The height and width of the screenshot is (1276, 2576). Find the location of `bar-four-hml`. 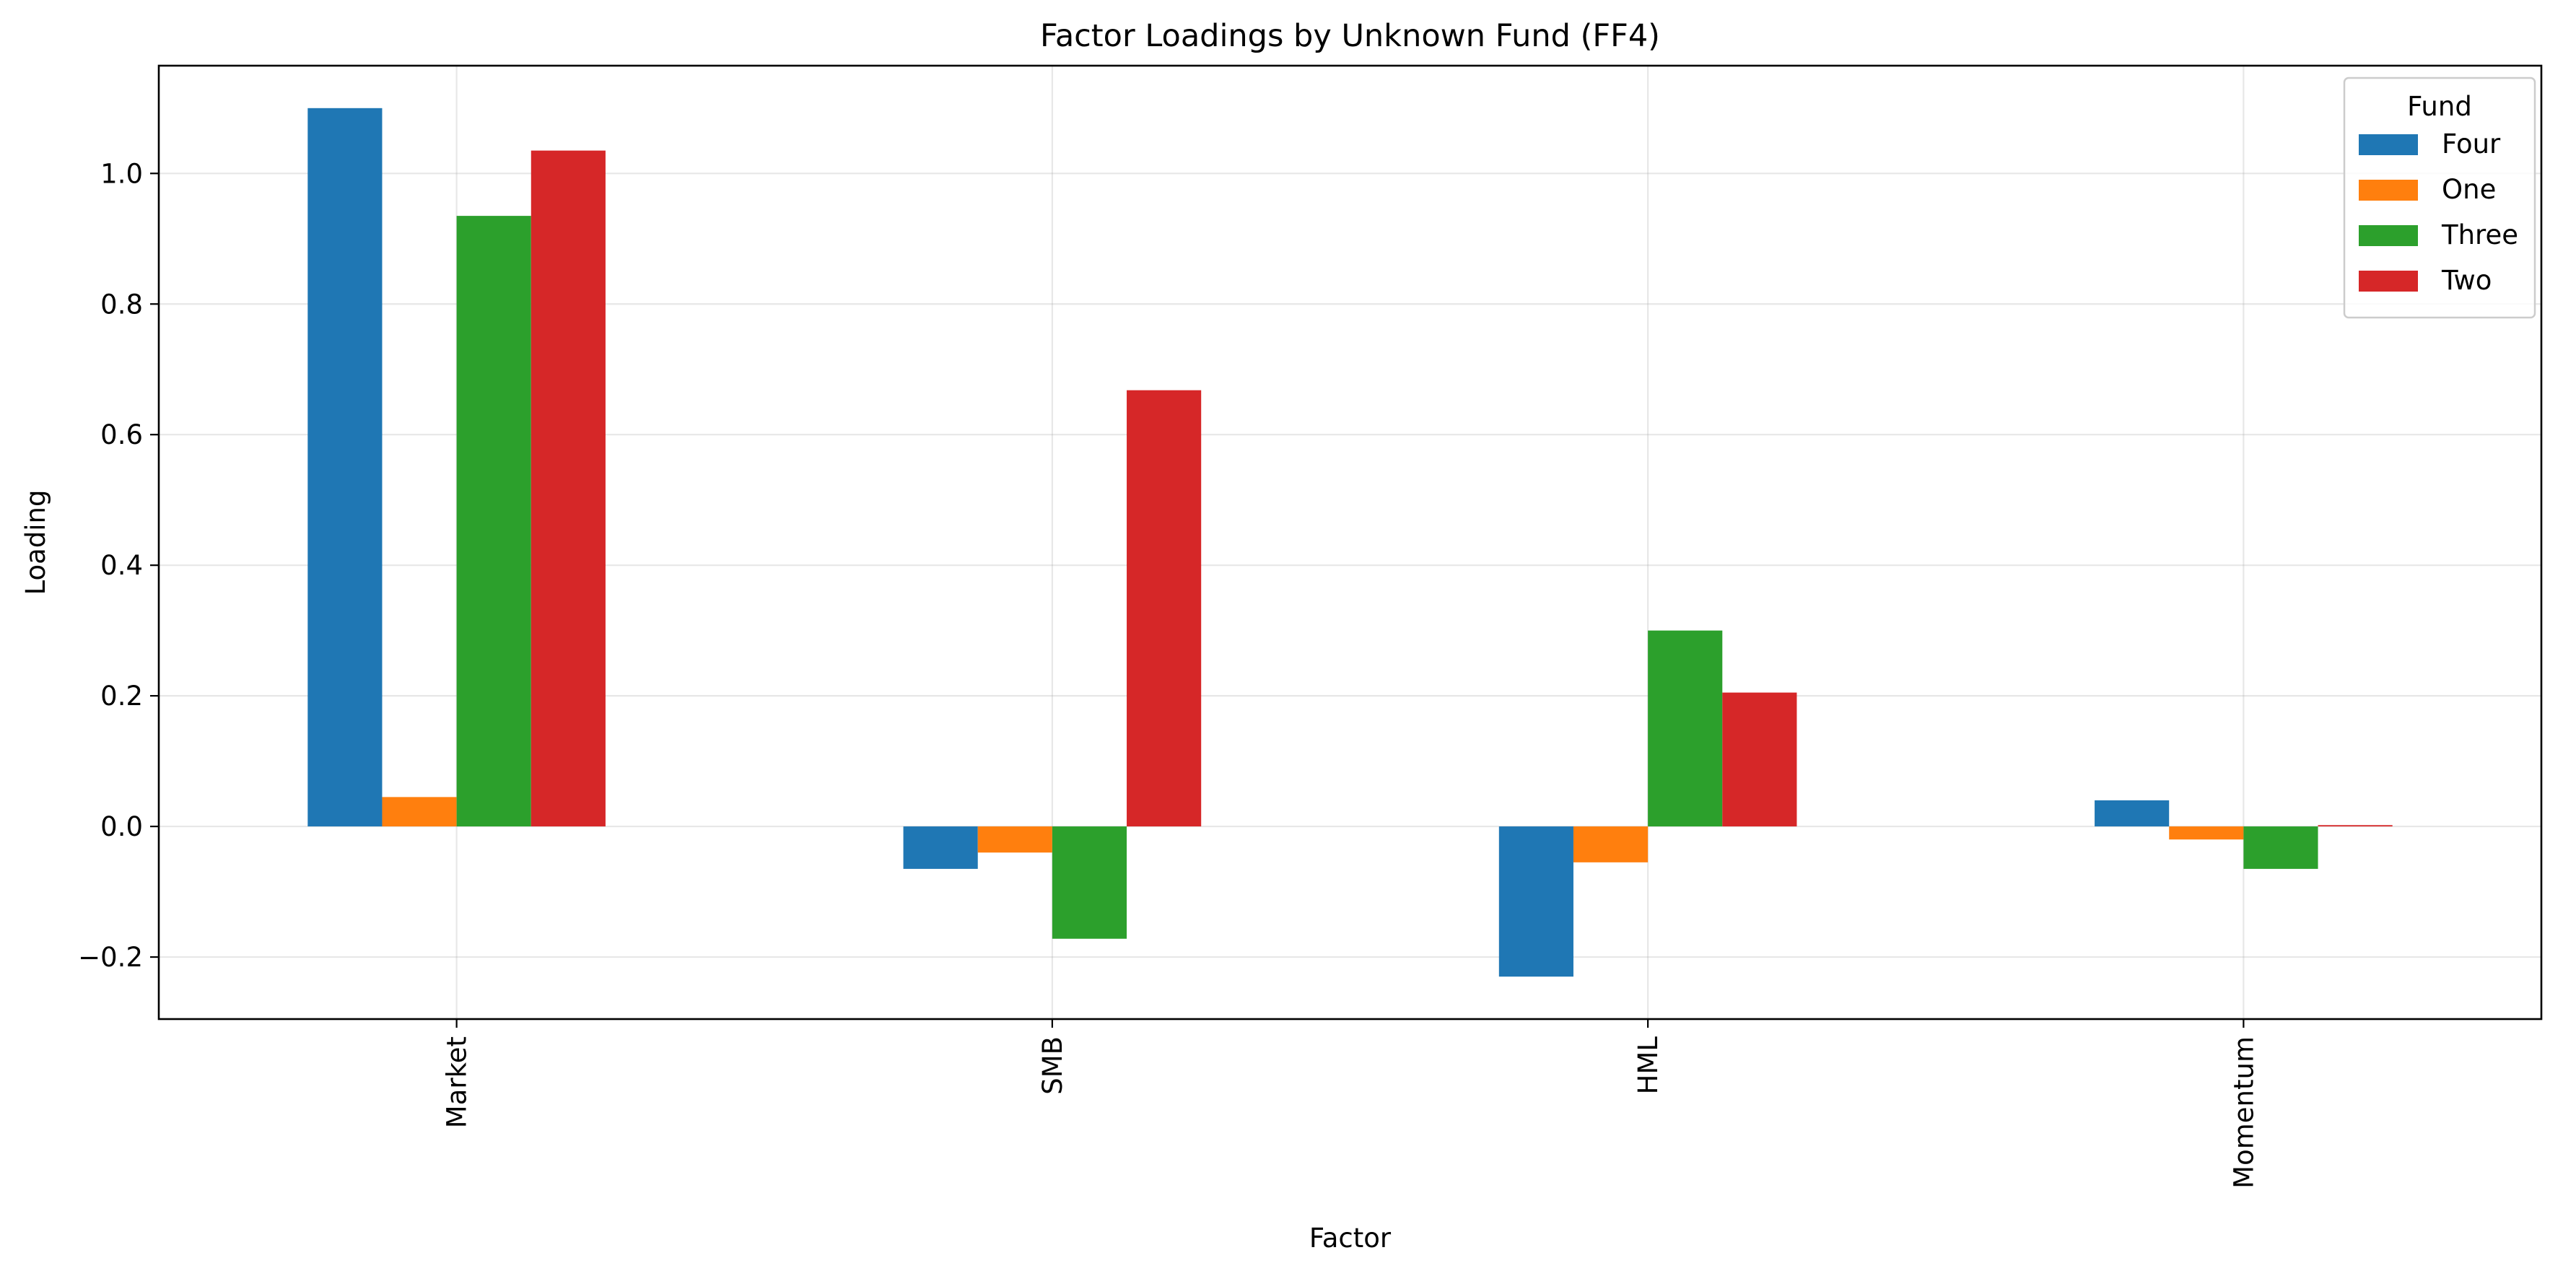

bar-four-hml is located at coordinates (1535, 901).